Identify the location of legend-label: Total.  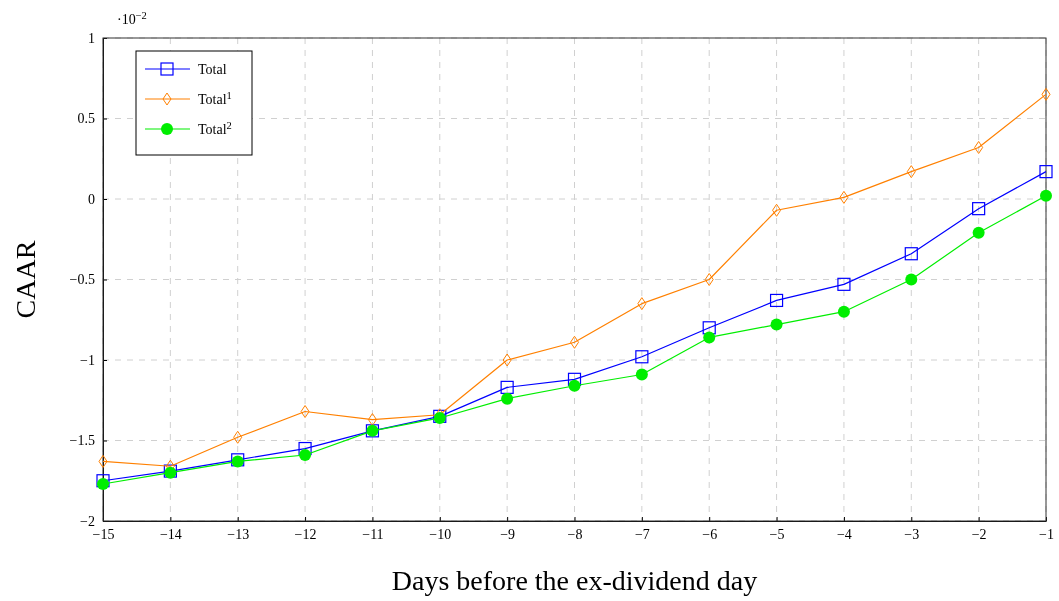
(212, 69).